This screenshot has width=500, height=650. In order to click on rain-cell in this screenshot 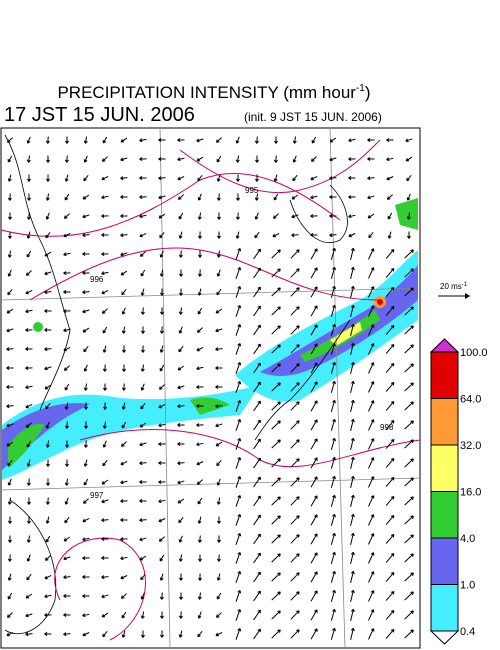, I will do `click(380, 302)`.